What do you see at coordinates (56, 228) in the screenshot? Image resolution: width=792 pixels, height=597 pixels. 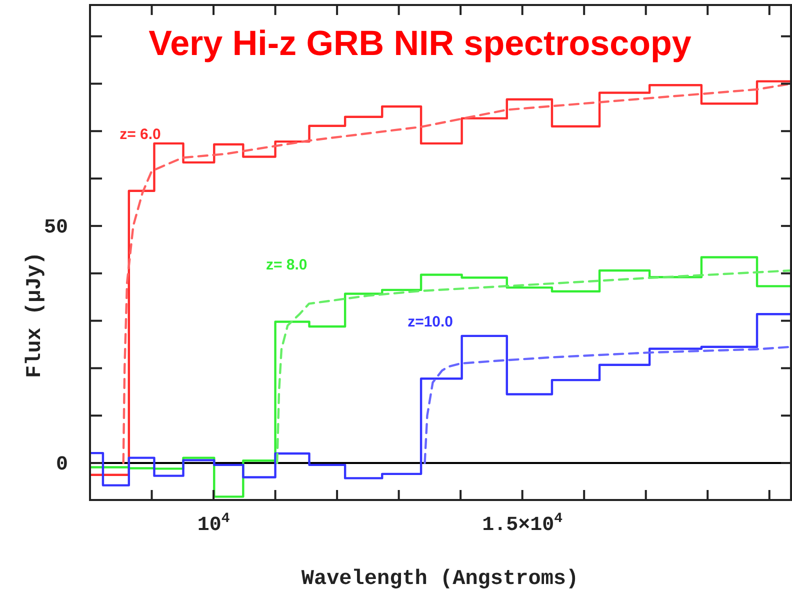 I see `y-tick-label: 50` at bounding box center [56, 228].